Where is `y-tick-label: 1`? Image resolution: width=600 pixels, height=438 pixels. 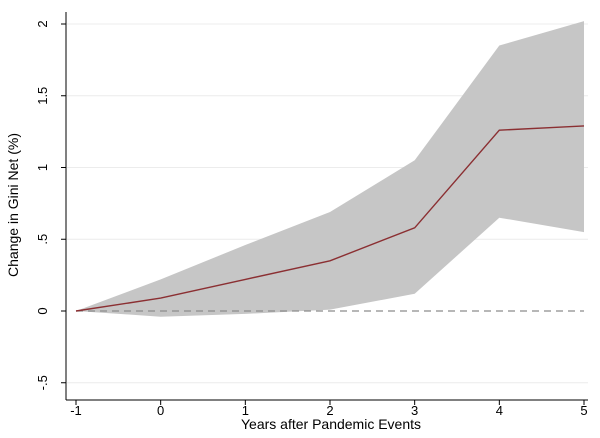
y-tick-label: 1 is located at coordinates (42, 167).